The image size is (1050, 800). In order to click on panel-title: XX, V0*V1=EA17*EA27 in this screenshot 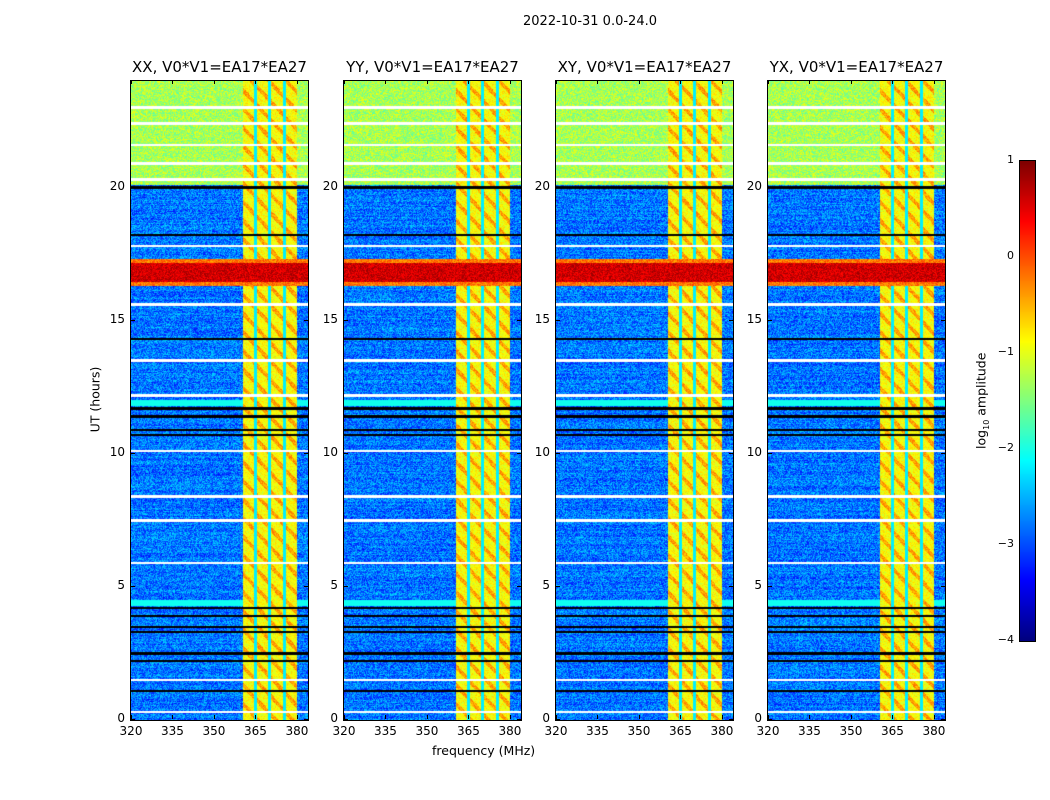, I will do `click(219, 67)`.